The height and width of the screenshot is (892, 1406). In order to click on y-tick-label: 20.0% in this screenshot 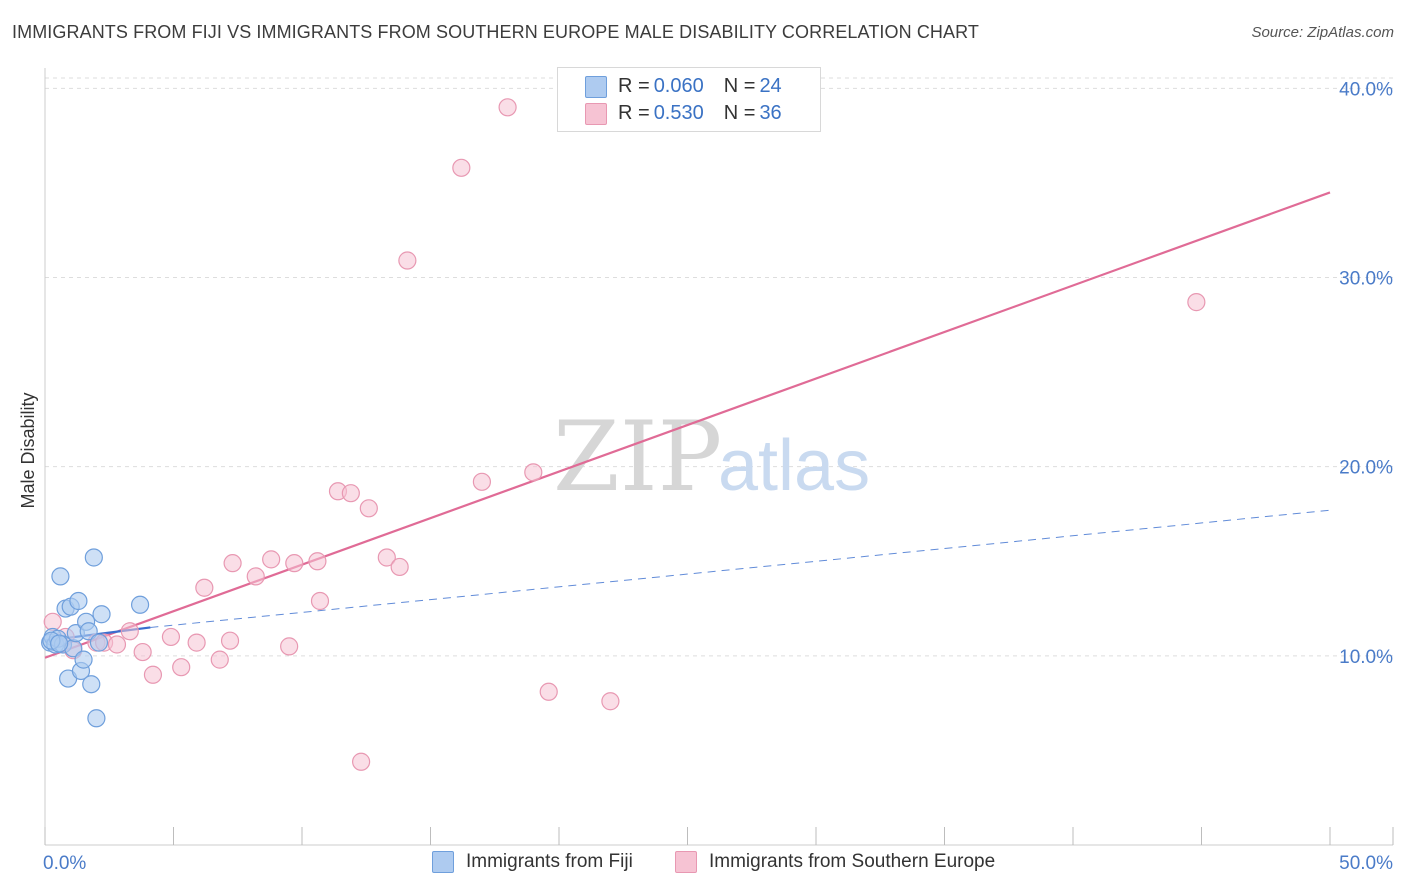, I will do `click(1366, 468)`.